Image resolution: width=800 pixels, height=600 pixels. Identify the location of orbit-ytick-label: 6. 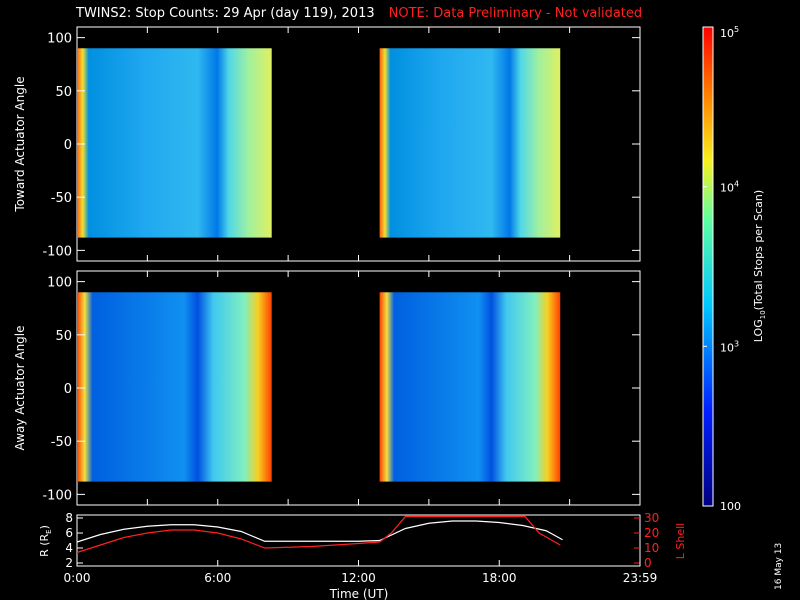
(69, 533).